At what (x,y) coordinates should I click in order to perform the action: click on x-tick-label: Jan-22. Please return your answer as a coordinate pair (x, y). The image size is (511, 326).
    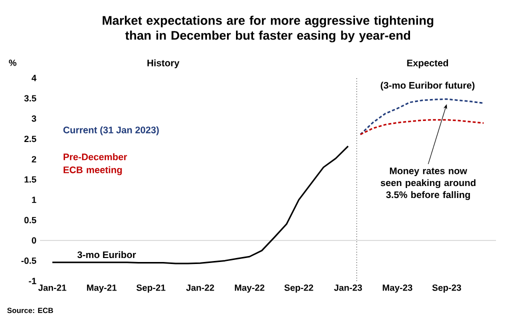
    Looking at the image, I should click on (200, 287).